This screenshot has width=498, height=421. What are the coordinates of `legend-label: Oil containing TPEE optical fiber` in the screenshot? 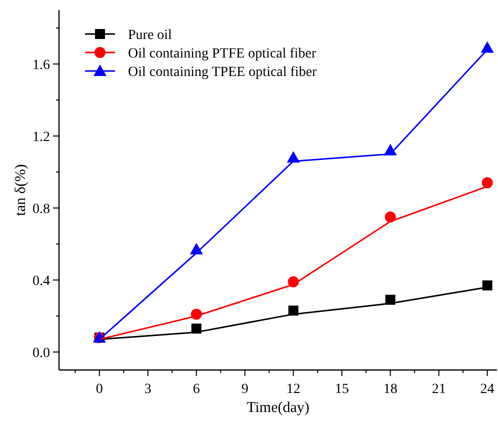 It's located at (223, 72).